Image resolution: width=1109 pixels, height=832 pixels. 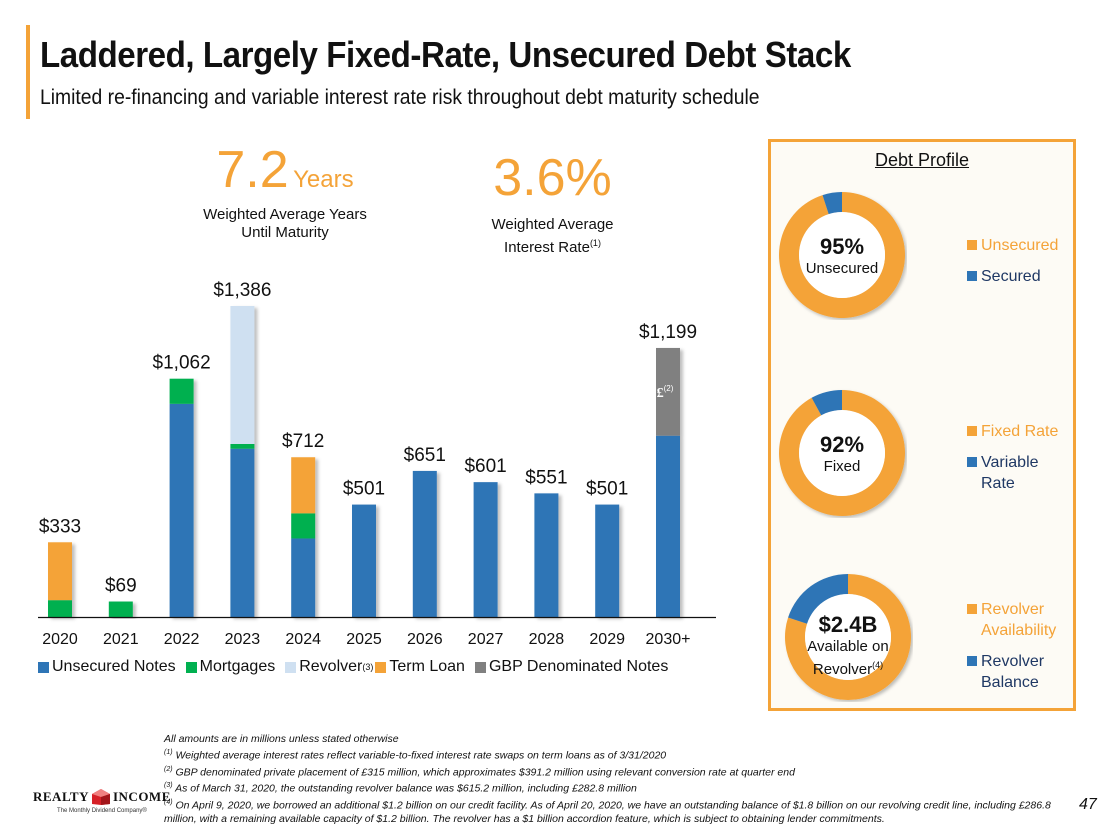 What do you see at coordinates (668, 332) in the screenshot?
I see `bar-total-label: $1,199` at bounding box center [668, 332].